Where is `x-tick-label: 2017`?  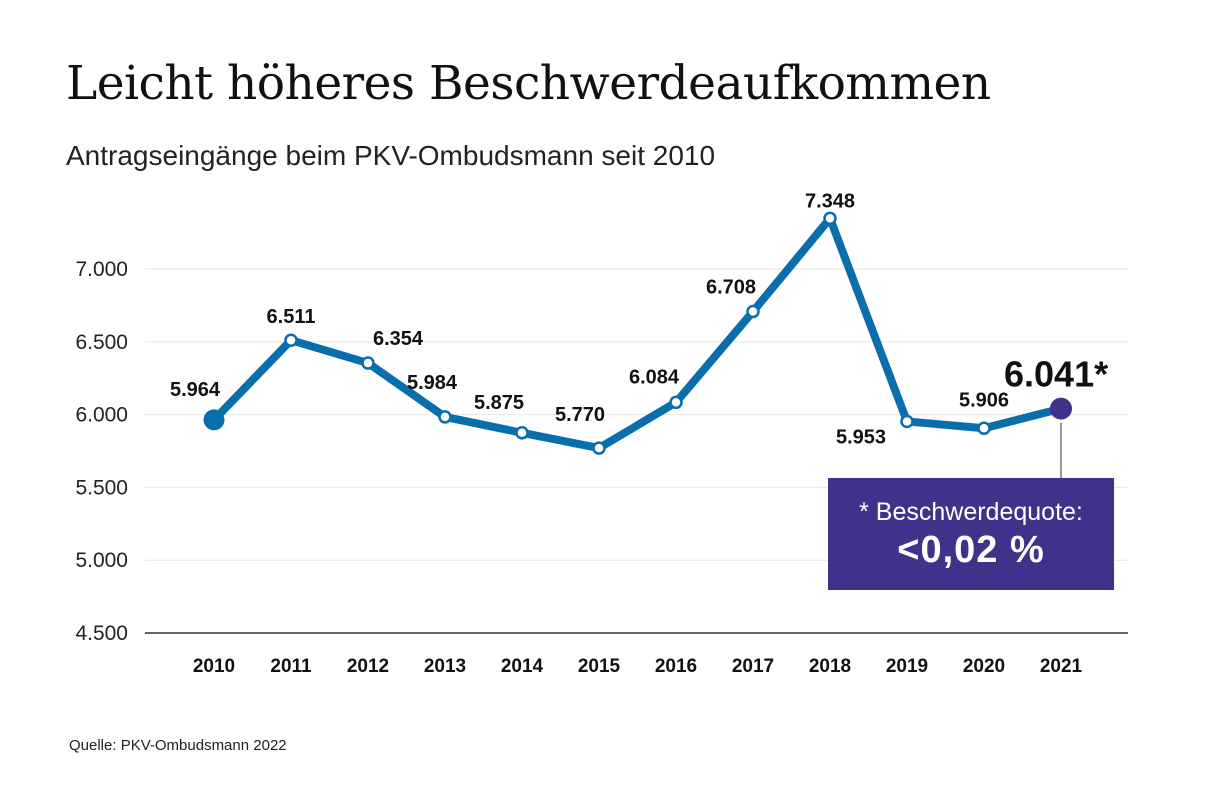 x-tick-label: 2017 is located at coordinates (753, 666).